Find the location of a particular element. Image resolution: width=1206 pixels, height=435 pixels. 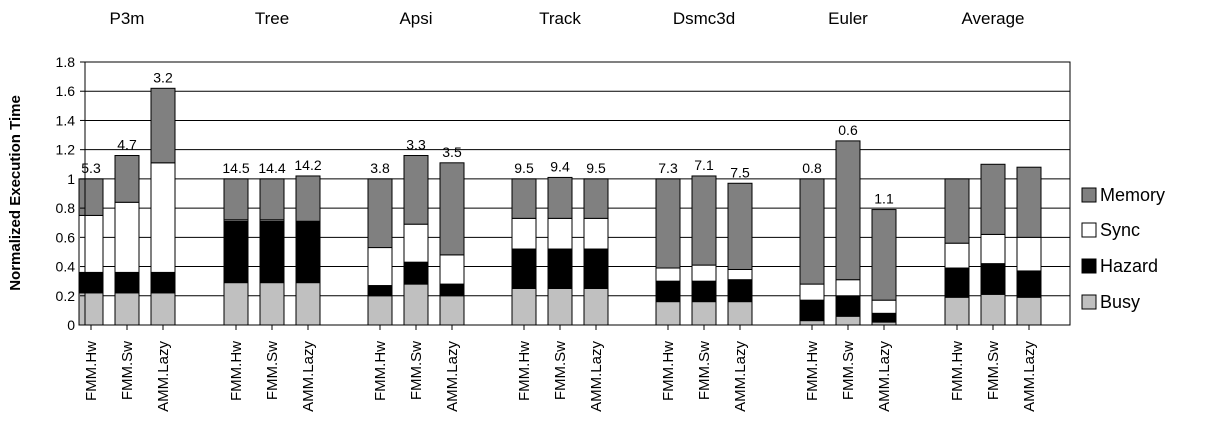

y-axis-label: Normalized Execution Time is located at coordinates (15, 193).